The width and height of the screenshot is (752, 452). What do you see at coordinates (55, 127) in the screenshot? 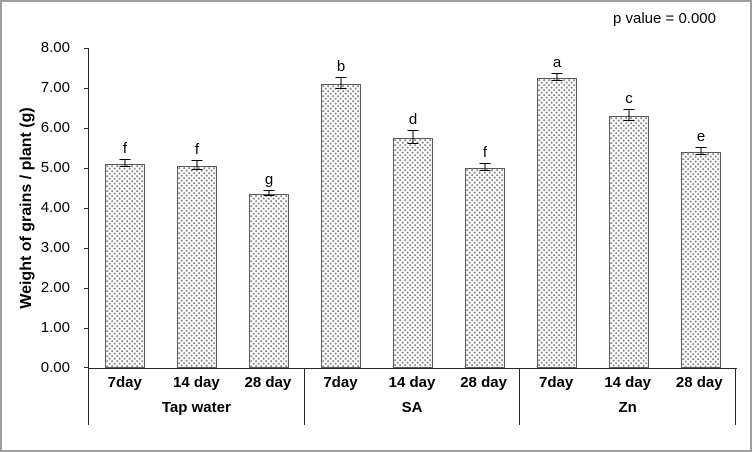
I see `y-tick-label: 6.00` at bounding box center [55, 127].